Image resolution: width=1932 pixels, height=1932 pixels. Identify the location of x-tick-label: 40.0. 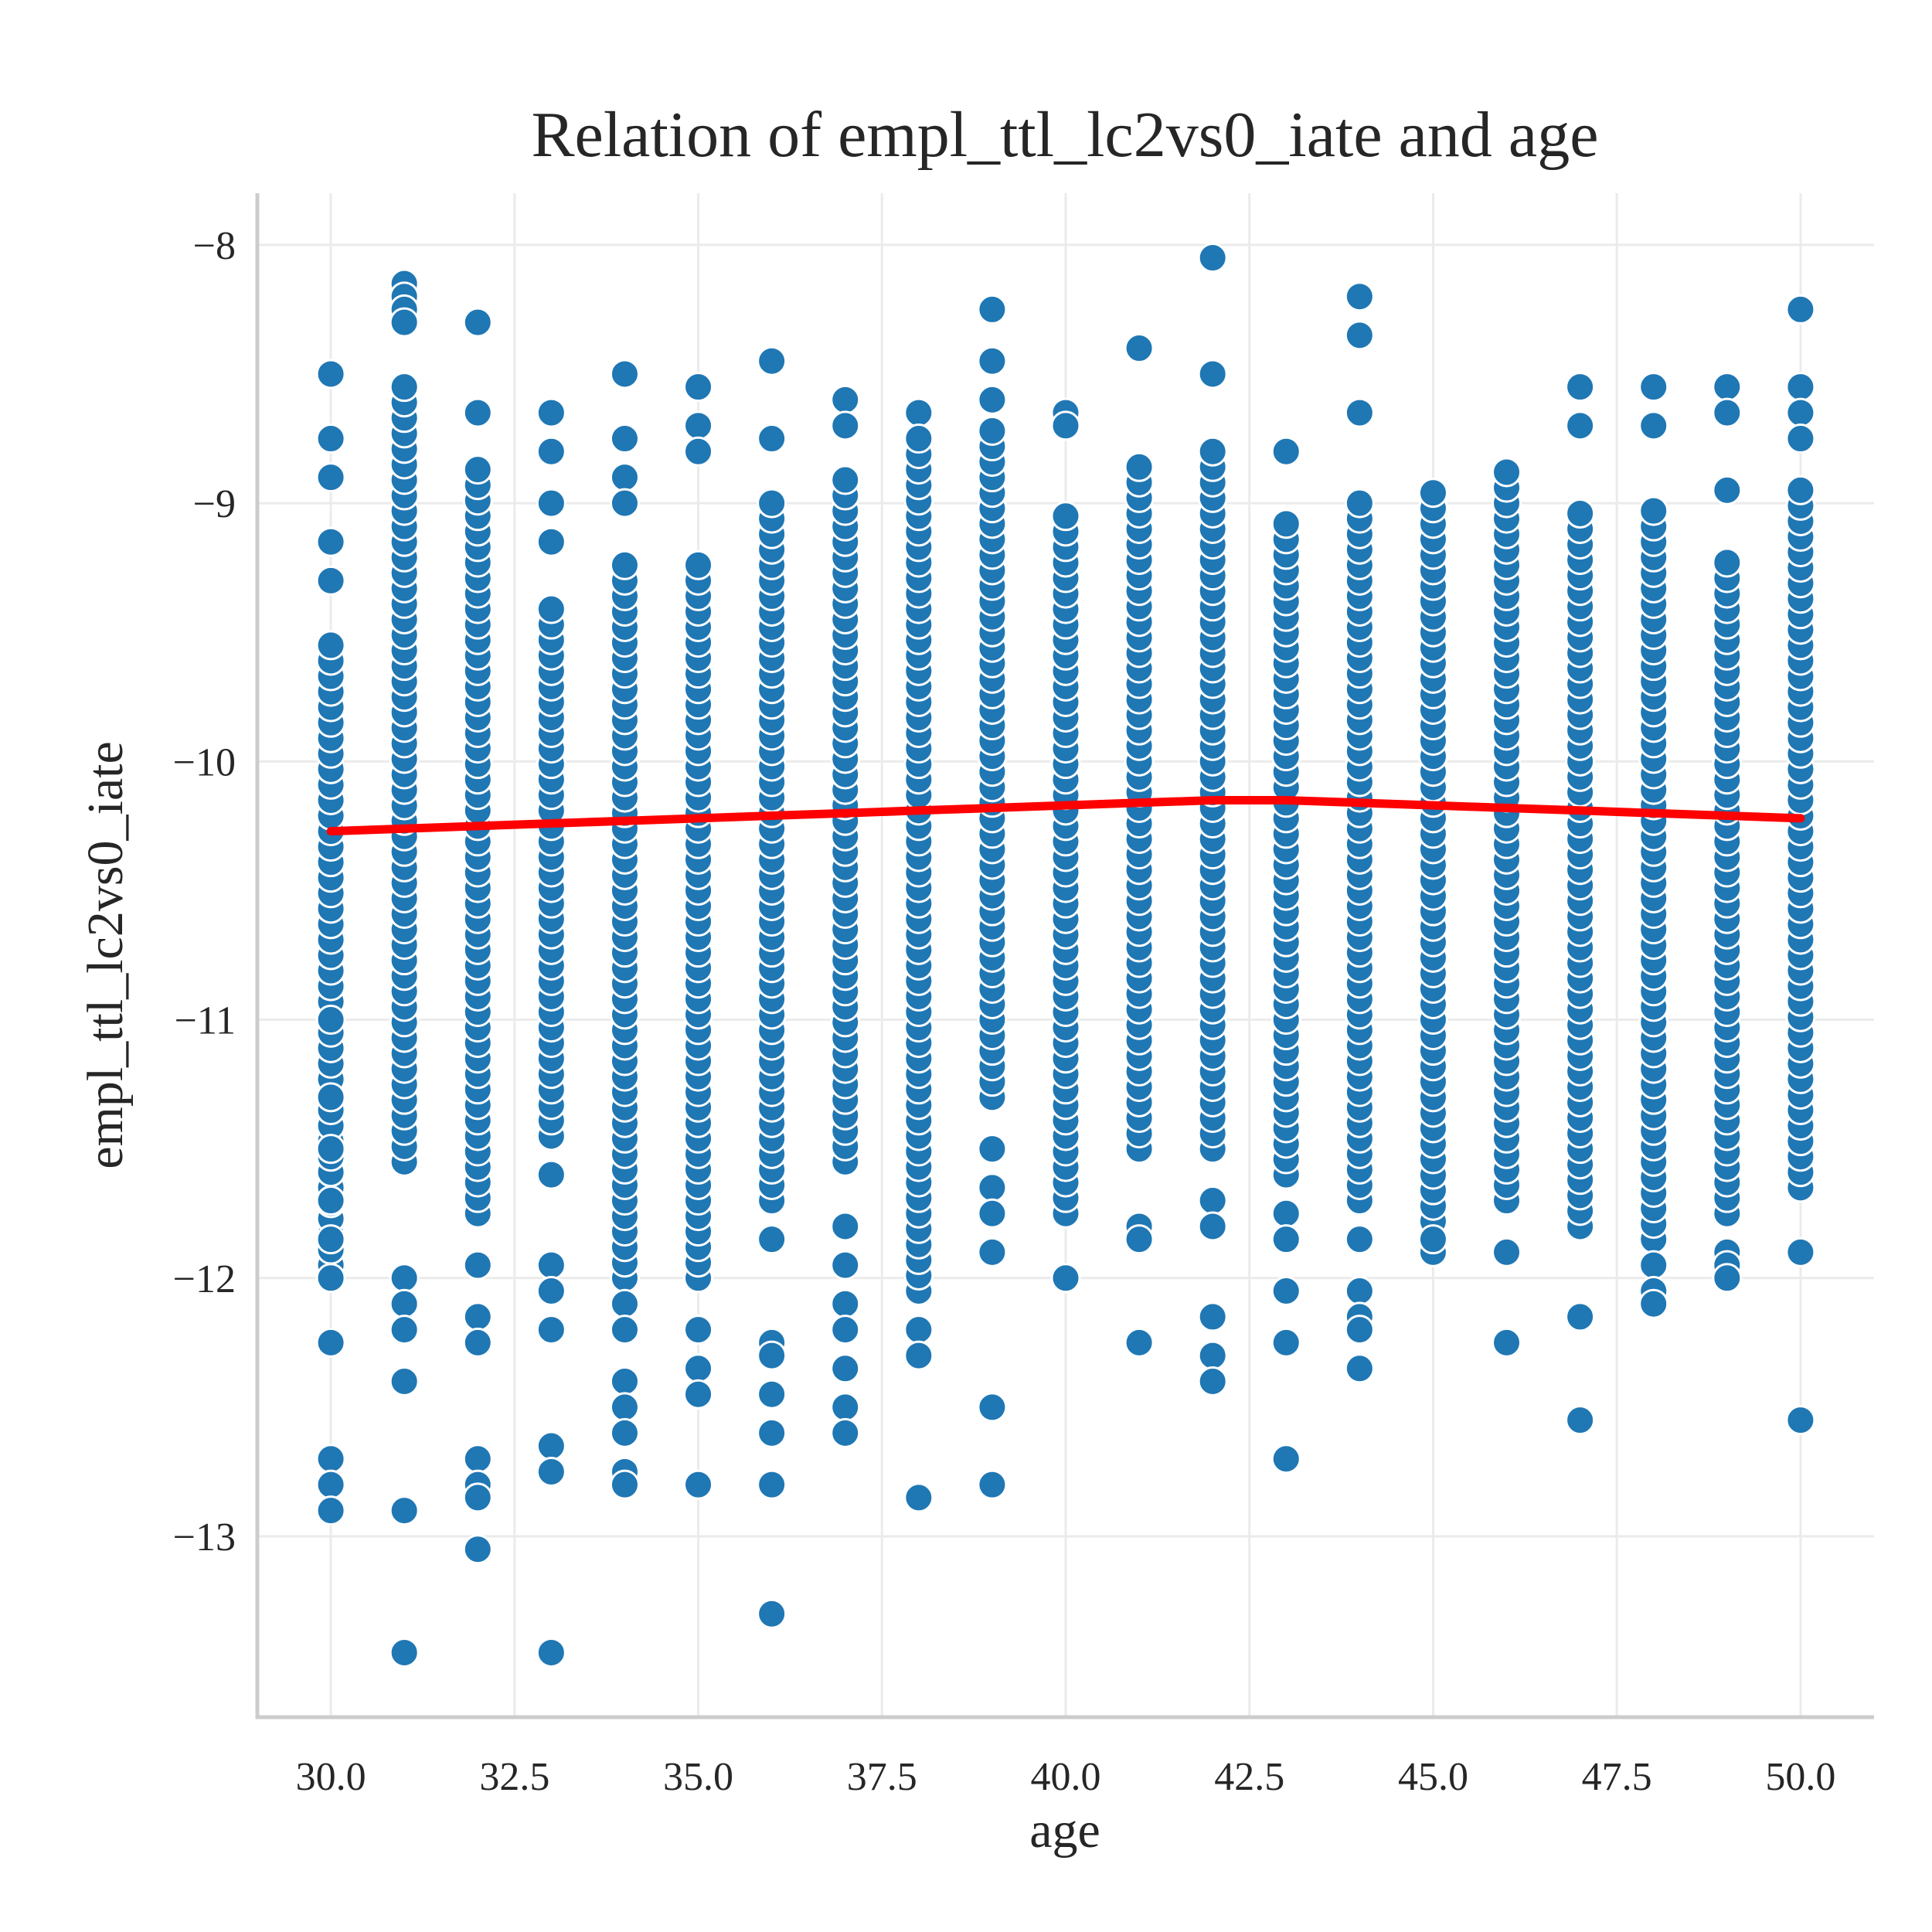
(1066, 1777).